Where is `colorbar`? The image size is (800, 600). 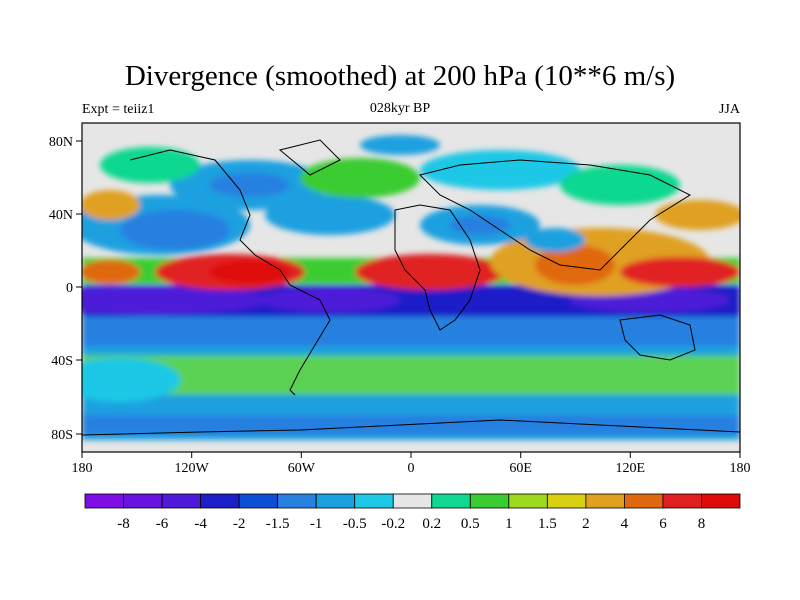 colorbar is located at coordinates (412, 501).